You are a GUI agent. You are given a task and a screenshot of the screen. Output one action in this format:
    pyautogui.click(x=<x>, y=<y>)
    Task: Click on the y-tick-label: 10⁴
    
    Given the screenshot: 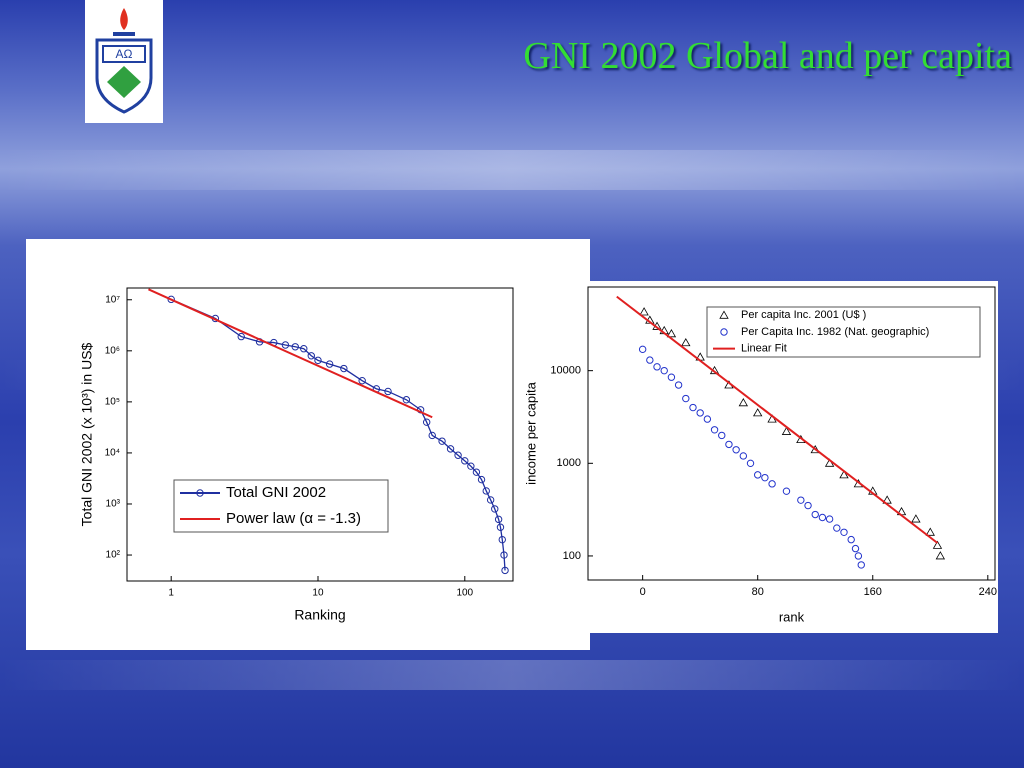 What is the action you would take?
    pyautogui.click(x=112, y=453)
    